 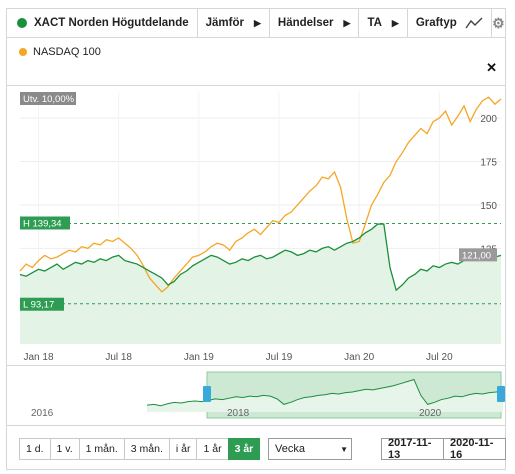 I want to click on high-label: H 139,34, so click(x=45, y=223).